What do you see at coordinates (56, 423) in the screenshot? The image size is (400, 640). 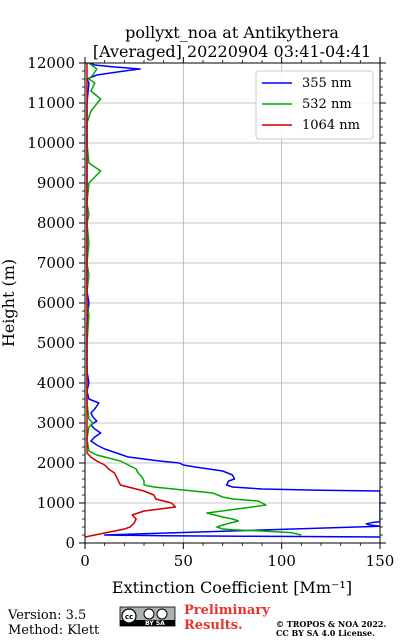 I see `y-tick-label: 3000` at bounding box center [56, 423].